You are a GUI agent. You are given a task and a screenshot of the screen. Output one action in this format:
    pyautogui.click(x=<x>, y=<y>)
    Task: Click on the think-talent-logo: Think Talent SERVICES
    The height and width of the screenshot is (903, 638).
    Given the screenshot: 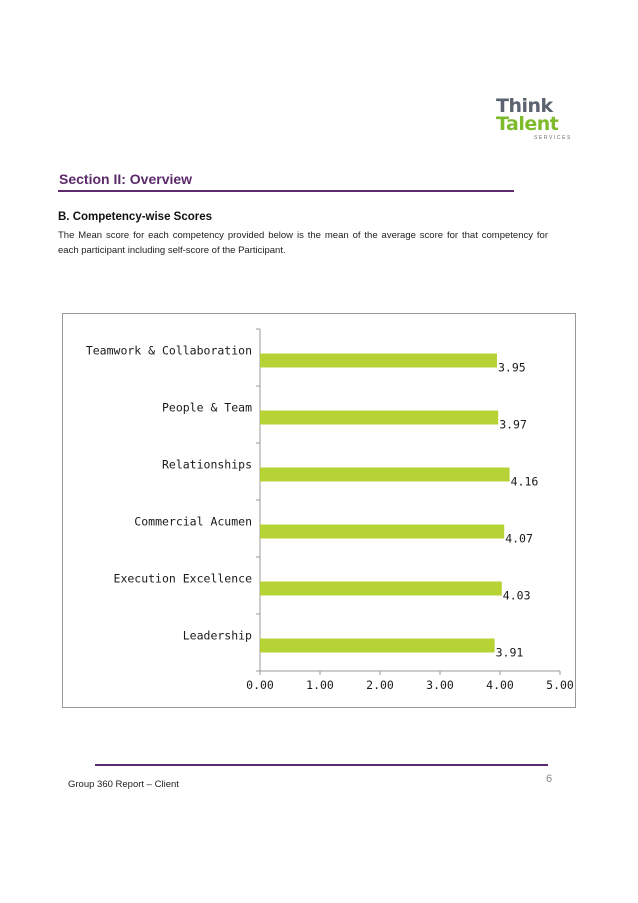 What is the action you would take?
    pyautogui.click(x=538, y=120)
    